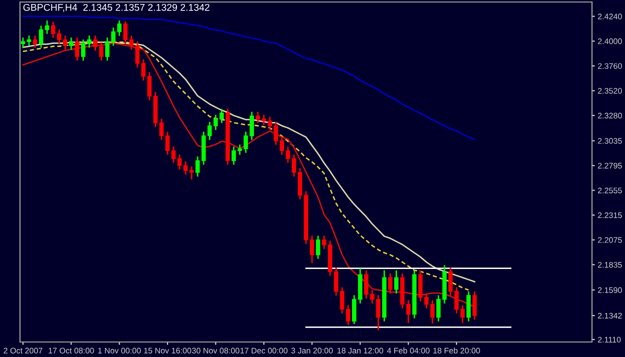  What do you see at coordinates (71, 351) in the screenshot?
I see `x-tick-label: 17 Oct 08:00` at bounding box center [71, 351].